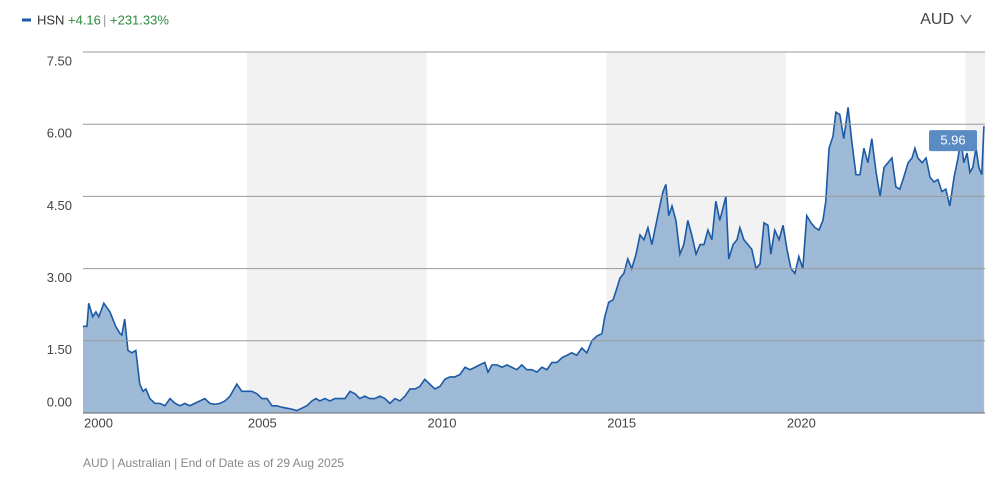 The width and height of the screenshot is (1002, 480). What do you see at coordinates (801, 422) in the screenshot?
I see `x-tick-label: 2020` at bounding box center [801, 422].